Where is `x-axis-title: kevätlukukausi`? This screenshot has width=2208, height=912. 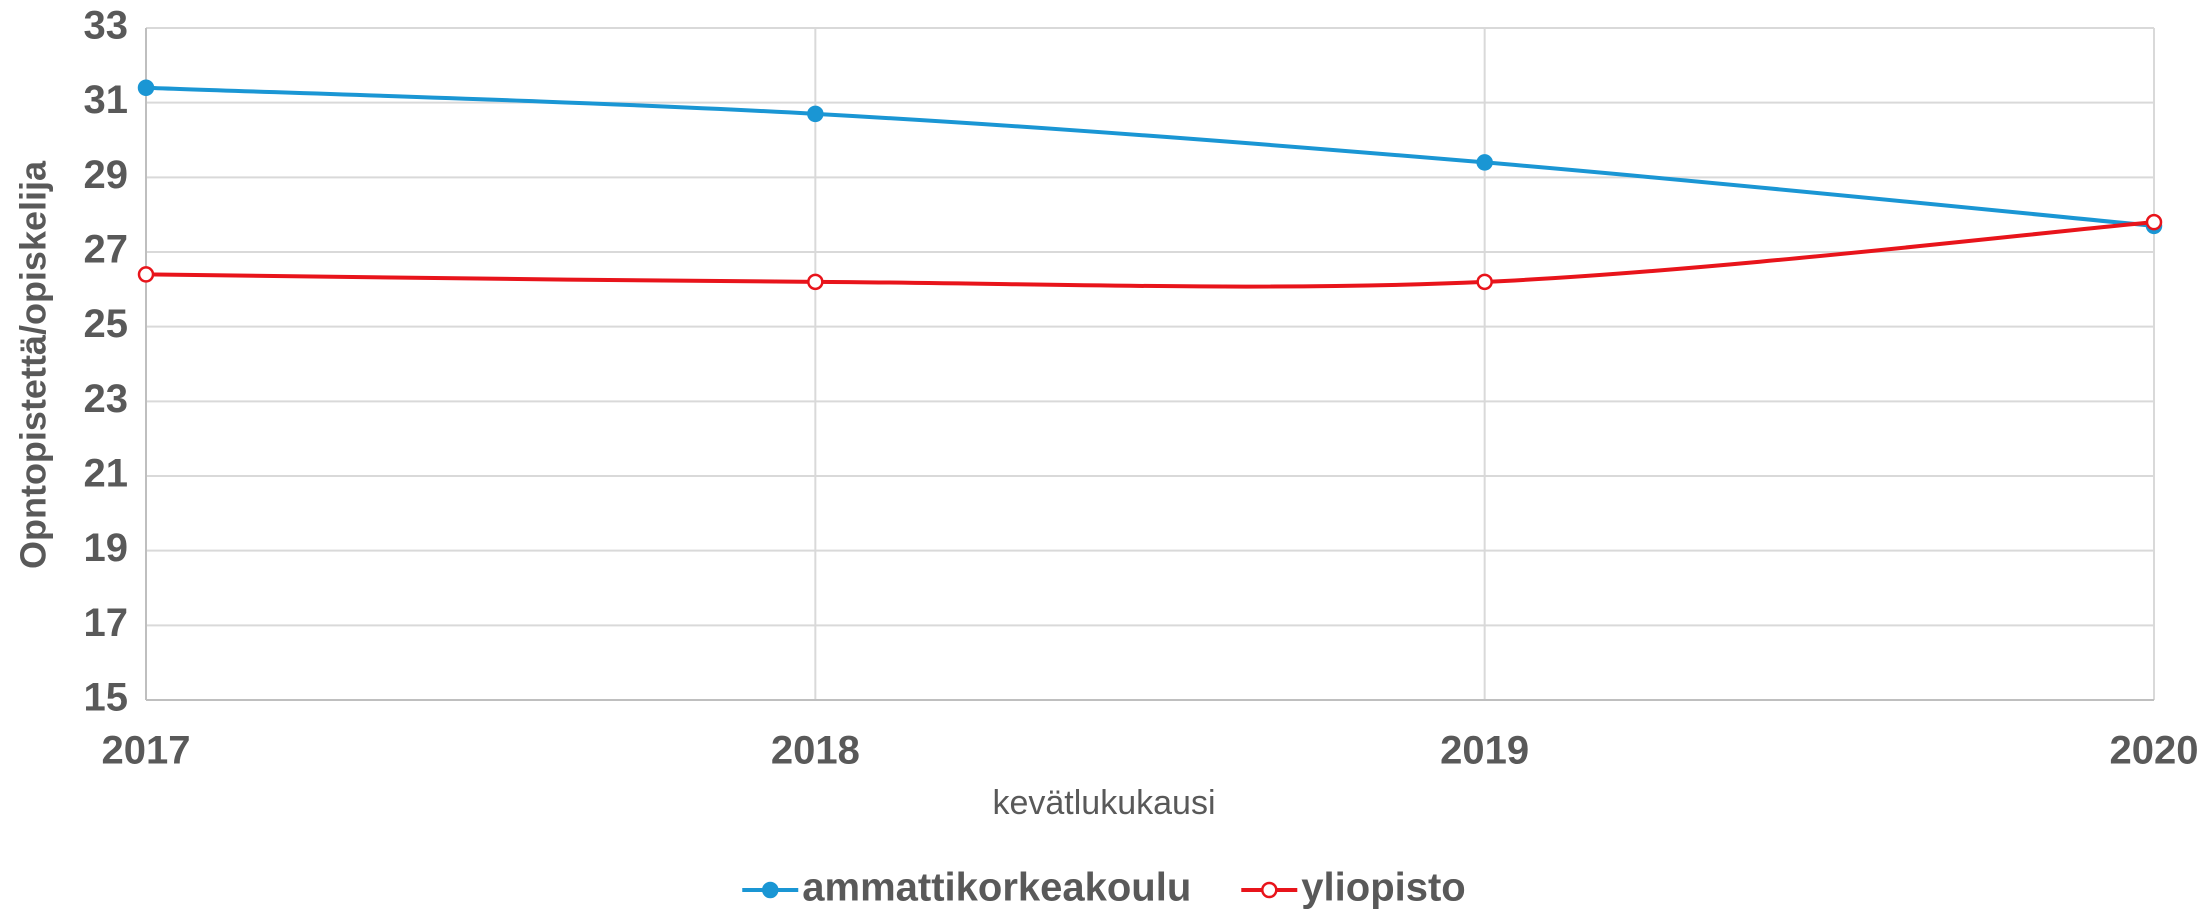
x-axis-title: kevätlukukausi is located at coordinates (1103, 803).